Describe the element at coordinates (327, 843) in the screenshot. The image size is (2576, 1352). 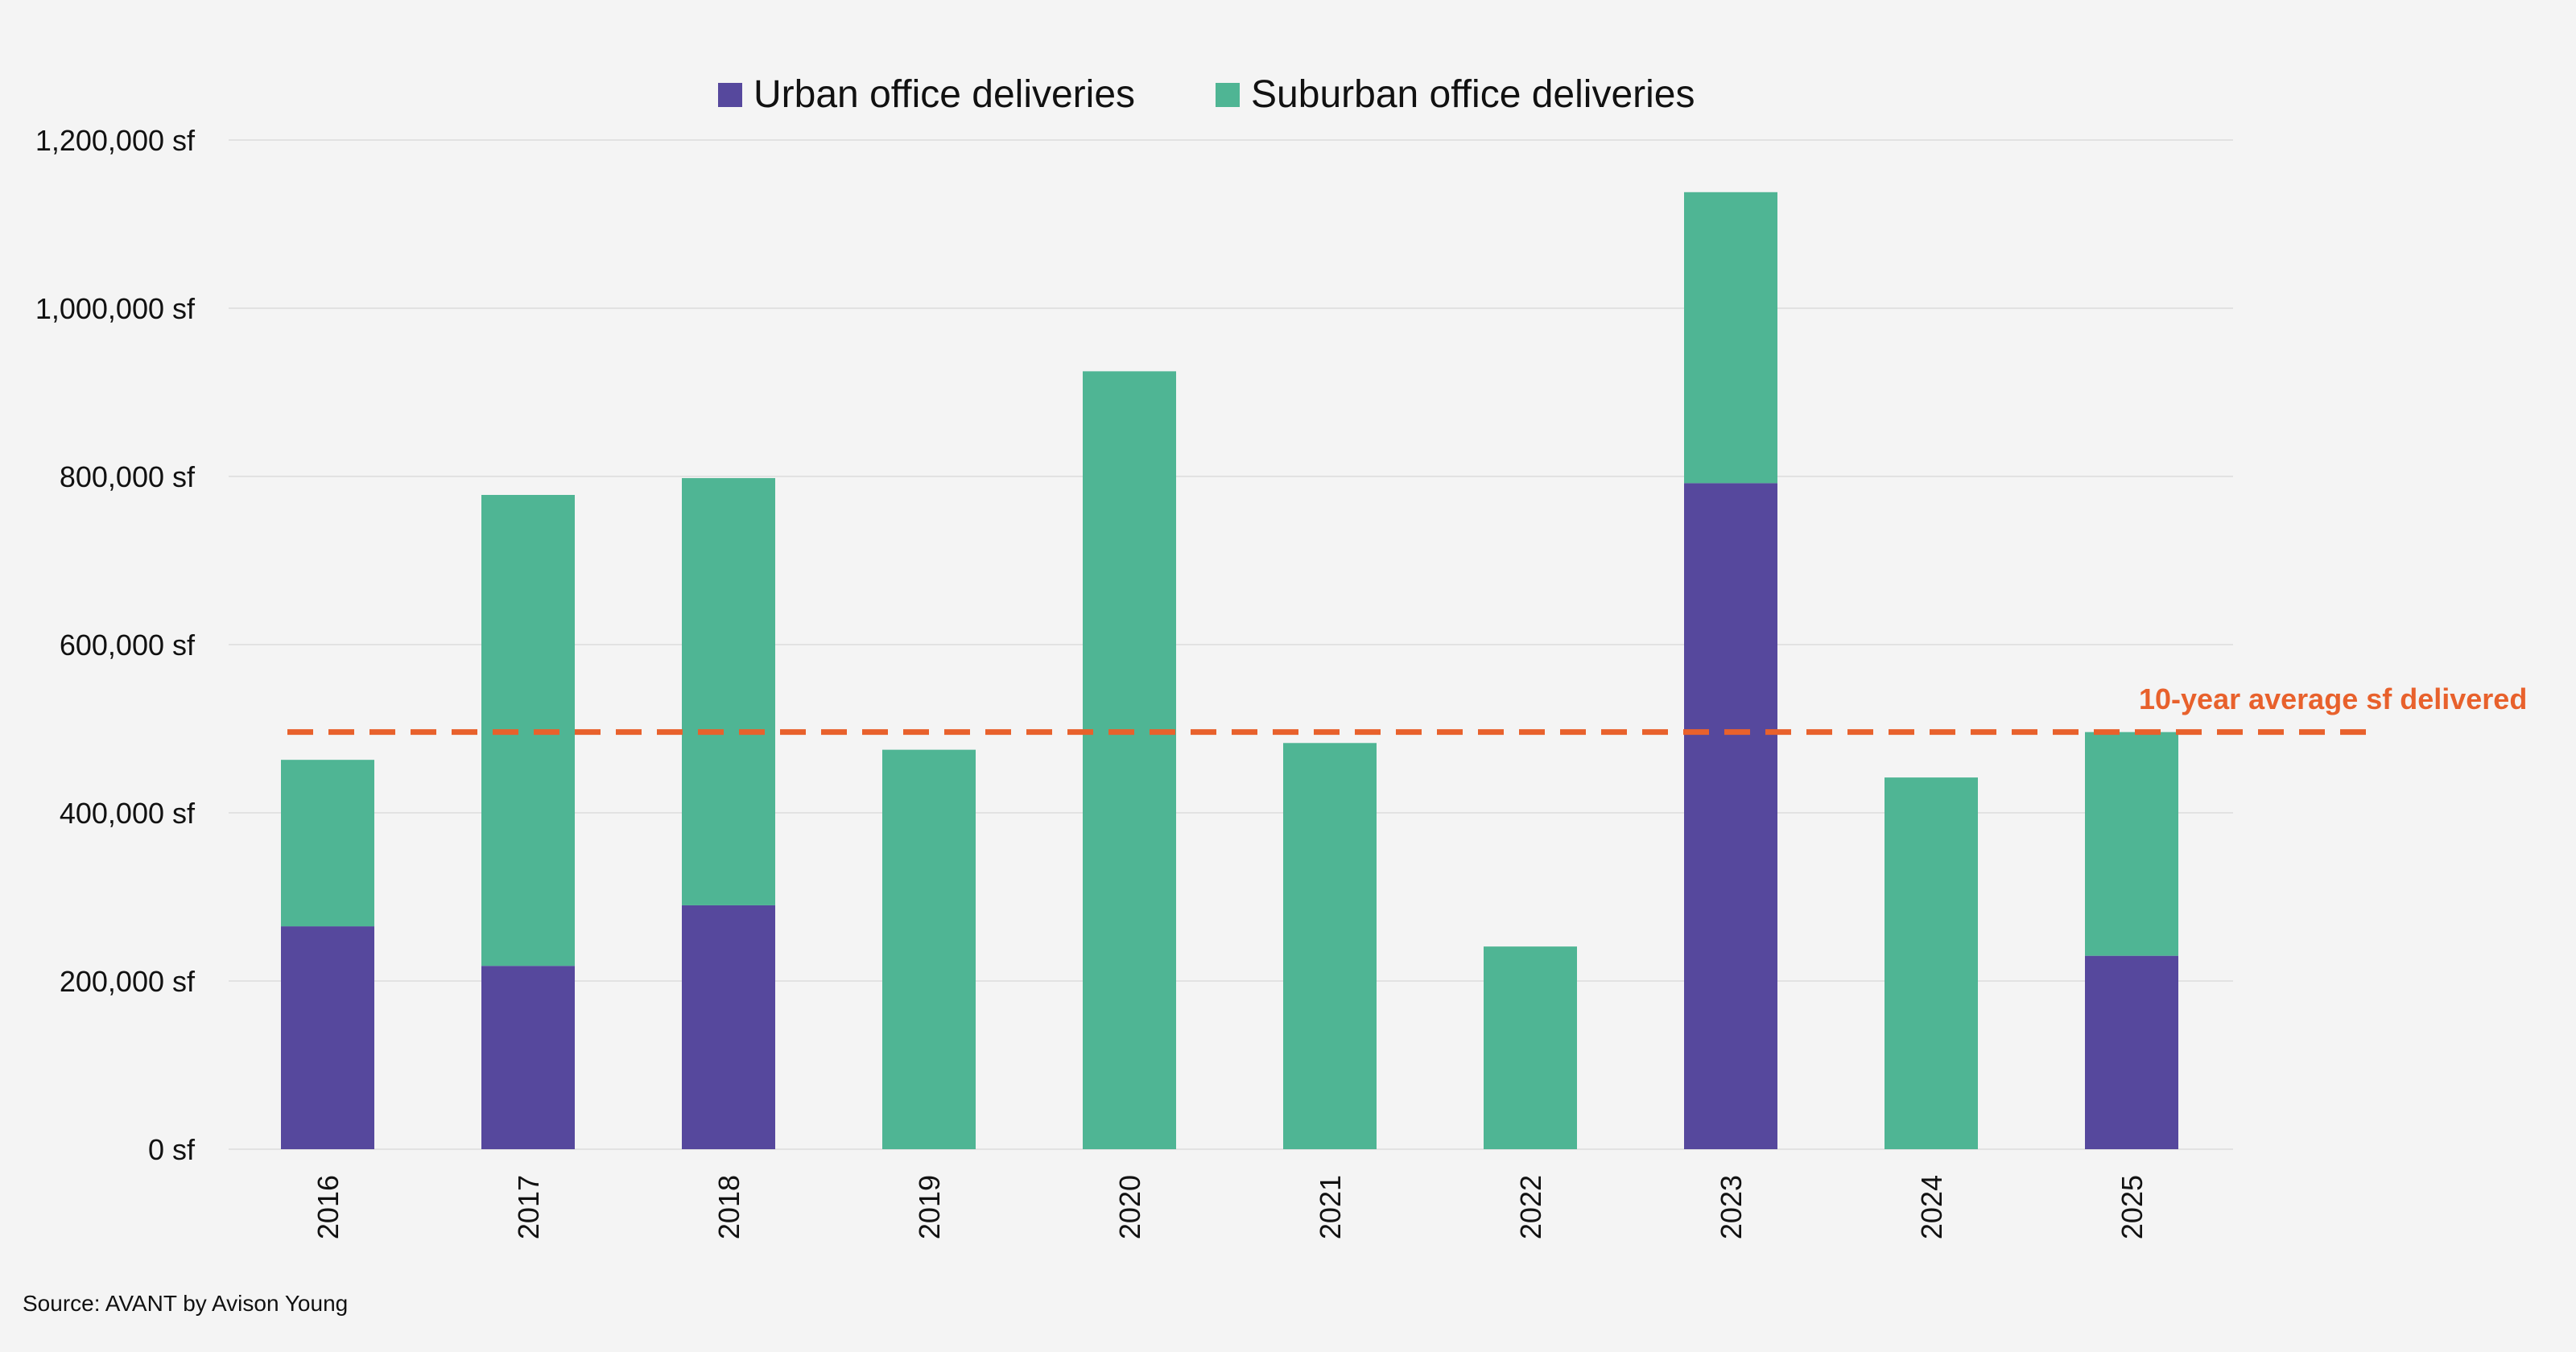
I see `bar-suburban-2016` at that location.